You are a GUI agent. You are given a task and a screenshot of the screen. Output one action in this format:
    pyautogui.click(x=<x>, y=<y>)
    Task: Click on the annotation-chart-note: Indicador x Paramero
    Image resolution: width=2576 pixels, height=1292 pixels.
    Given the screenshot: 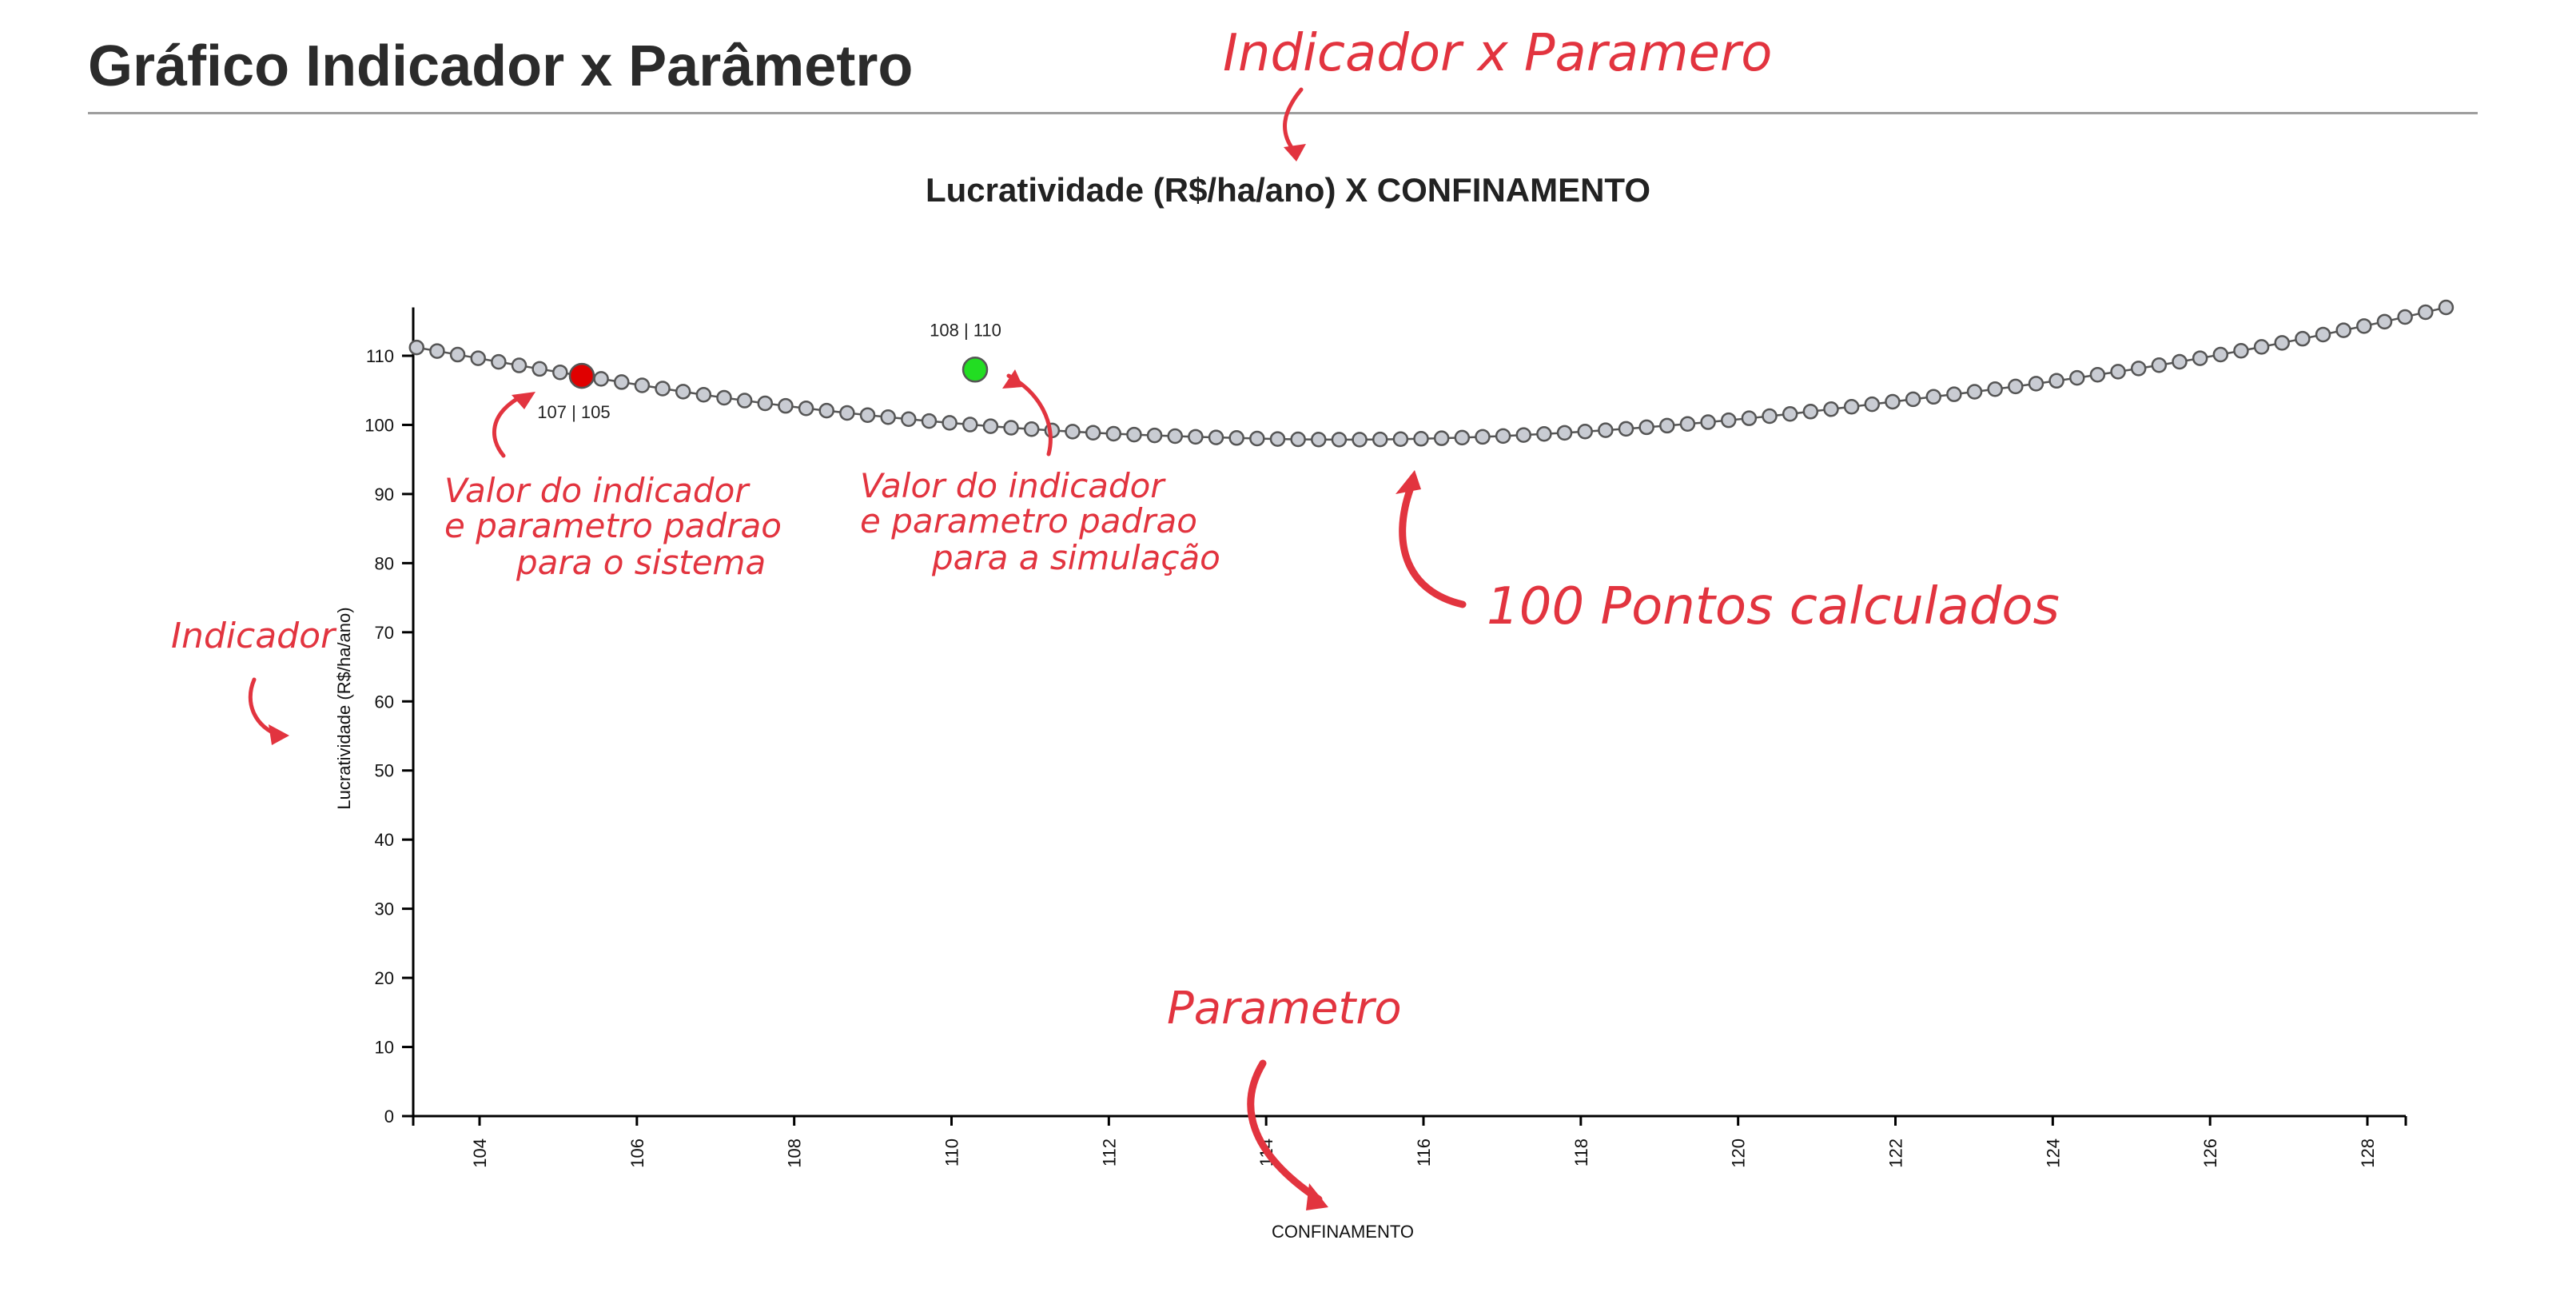 What is the action you would take?
    pyautogui.click(x=1497, y=54)
    